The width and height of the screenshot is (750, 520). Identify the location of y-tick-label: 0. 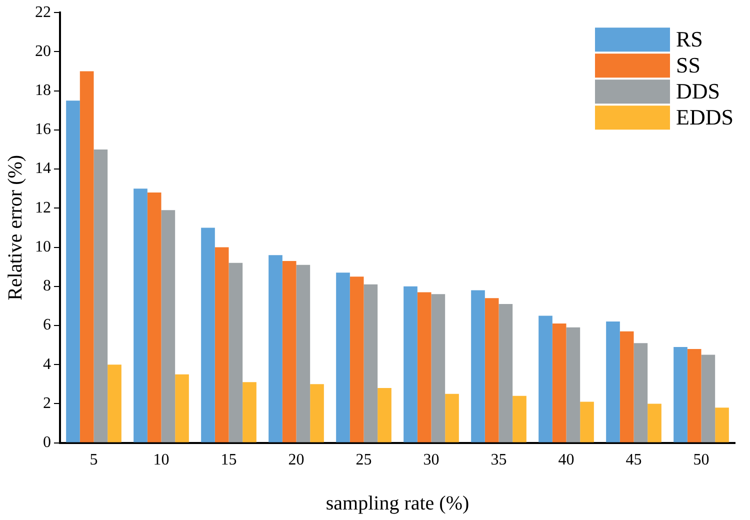
(47, 443).